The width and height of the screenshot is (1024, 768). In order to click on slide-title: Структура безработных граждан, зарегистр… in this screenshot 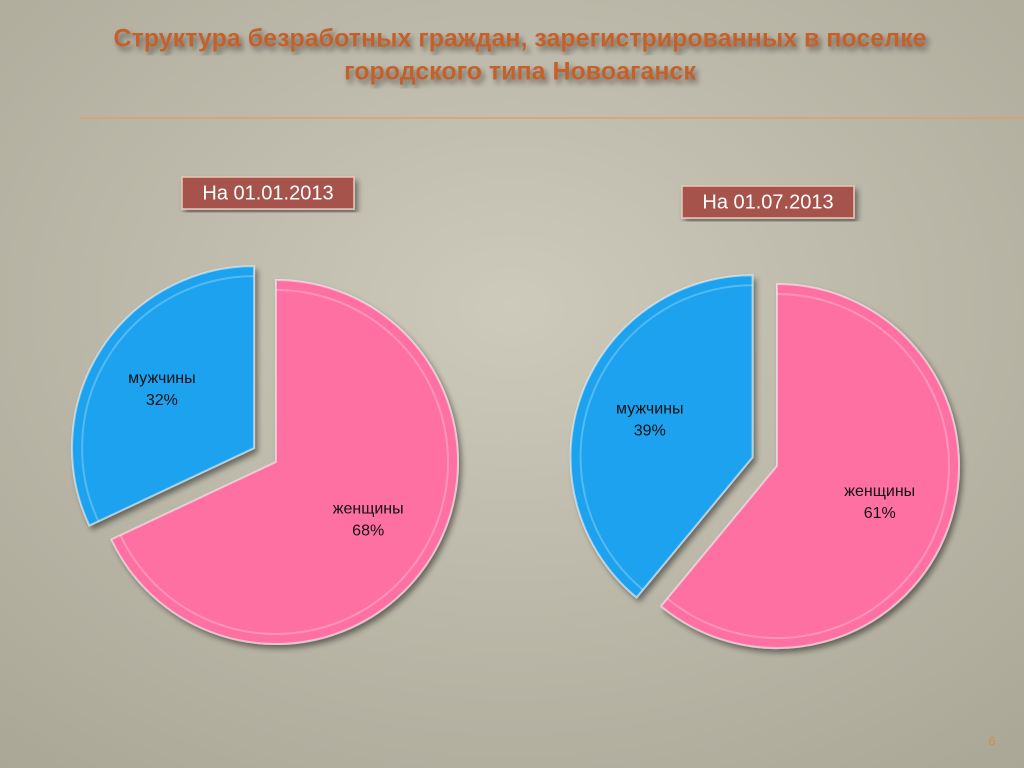, I will do `click(520, 39)`.